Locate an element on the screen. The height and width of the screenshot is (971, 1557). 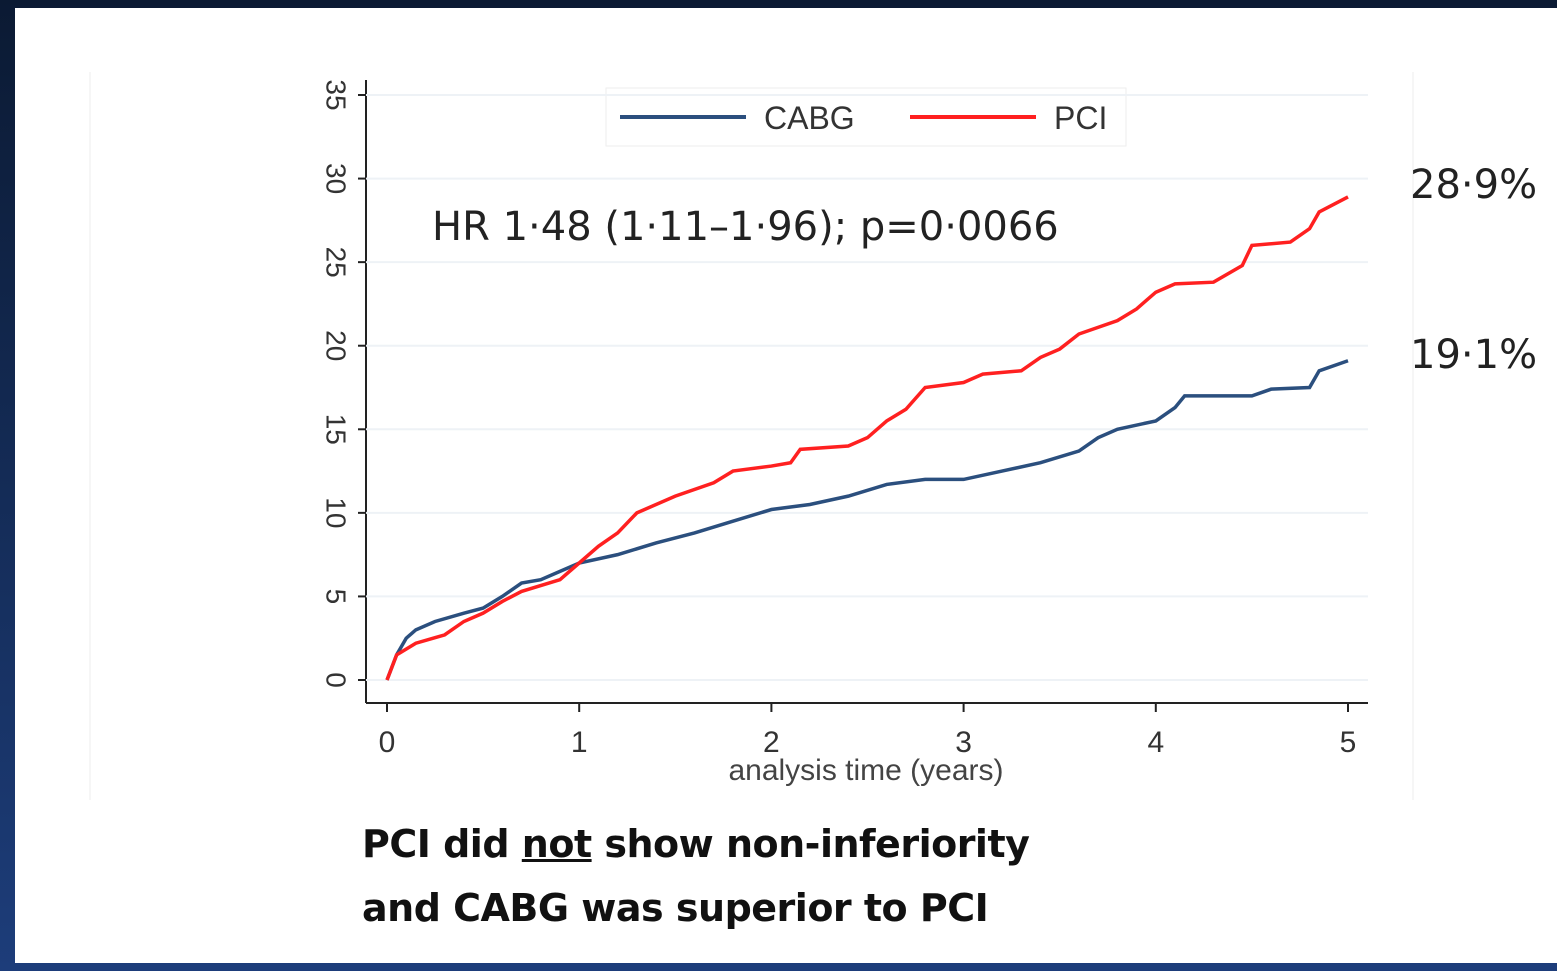
x-tick-label: 1 is located at coordinates (579, 742).